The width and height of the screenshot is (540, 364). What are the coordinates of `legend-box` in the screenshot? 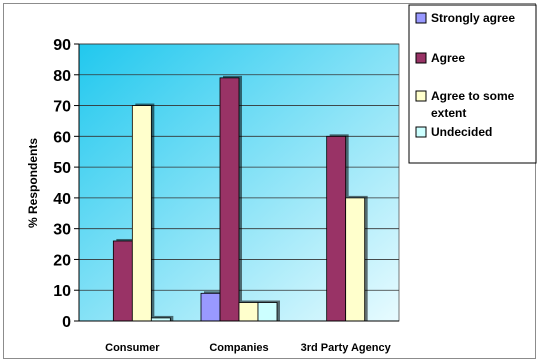 It's located at (472, 84).